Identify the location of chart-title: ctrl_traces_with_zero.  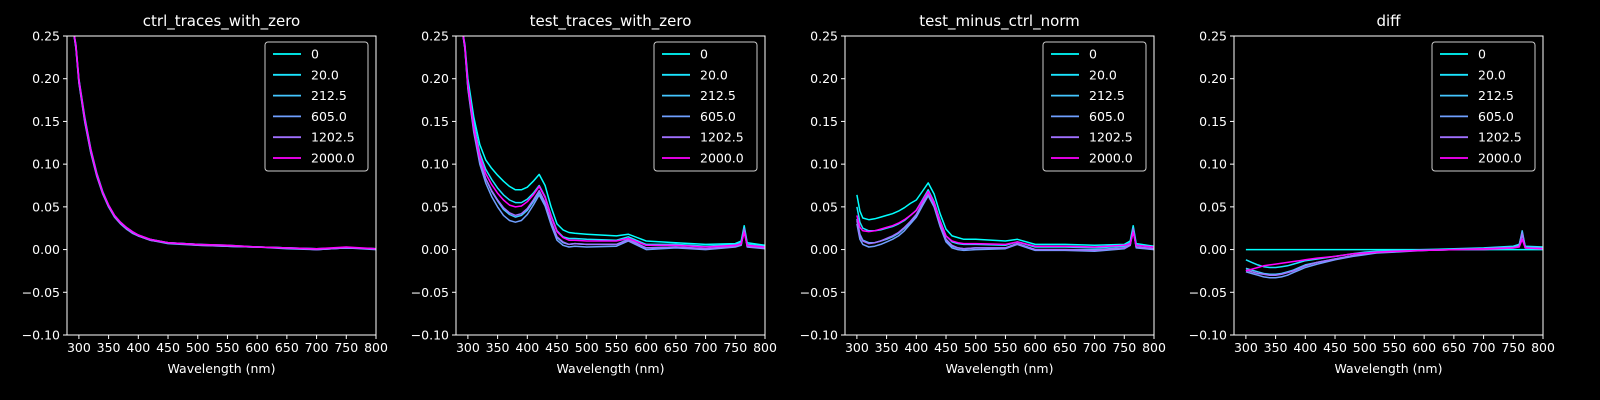
(221, 21).